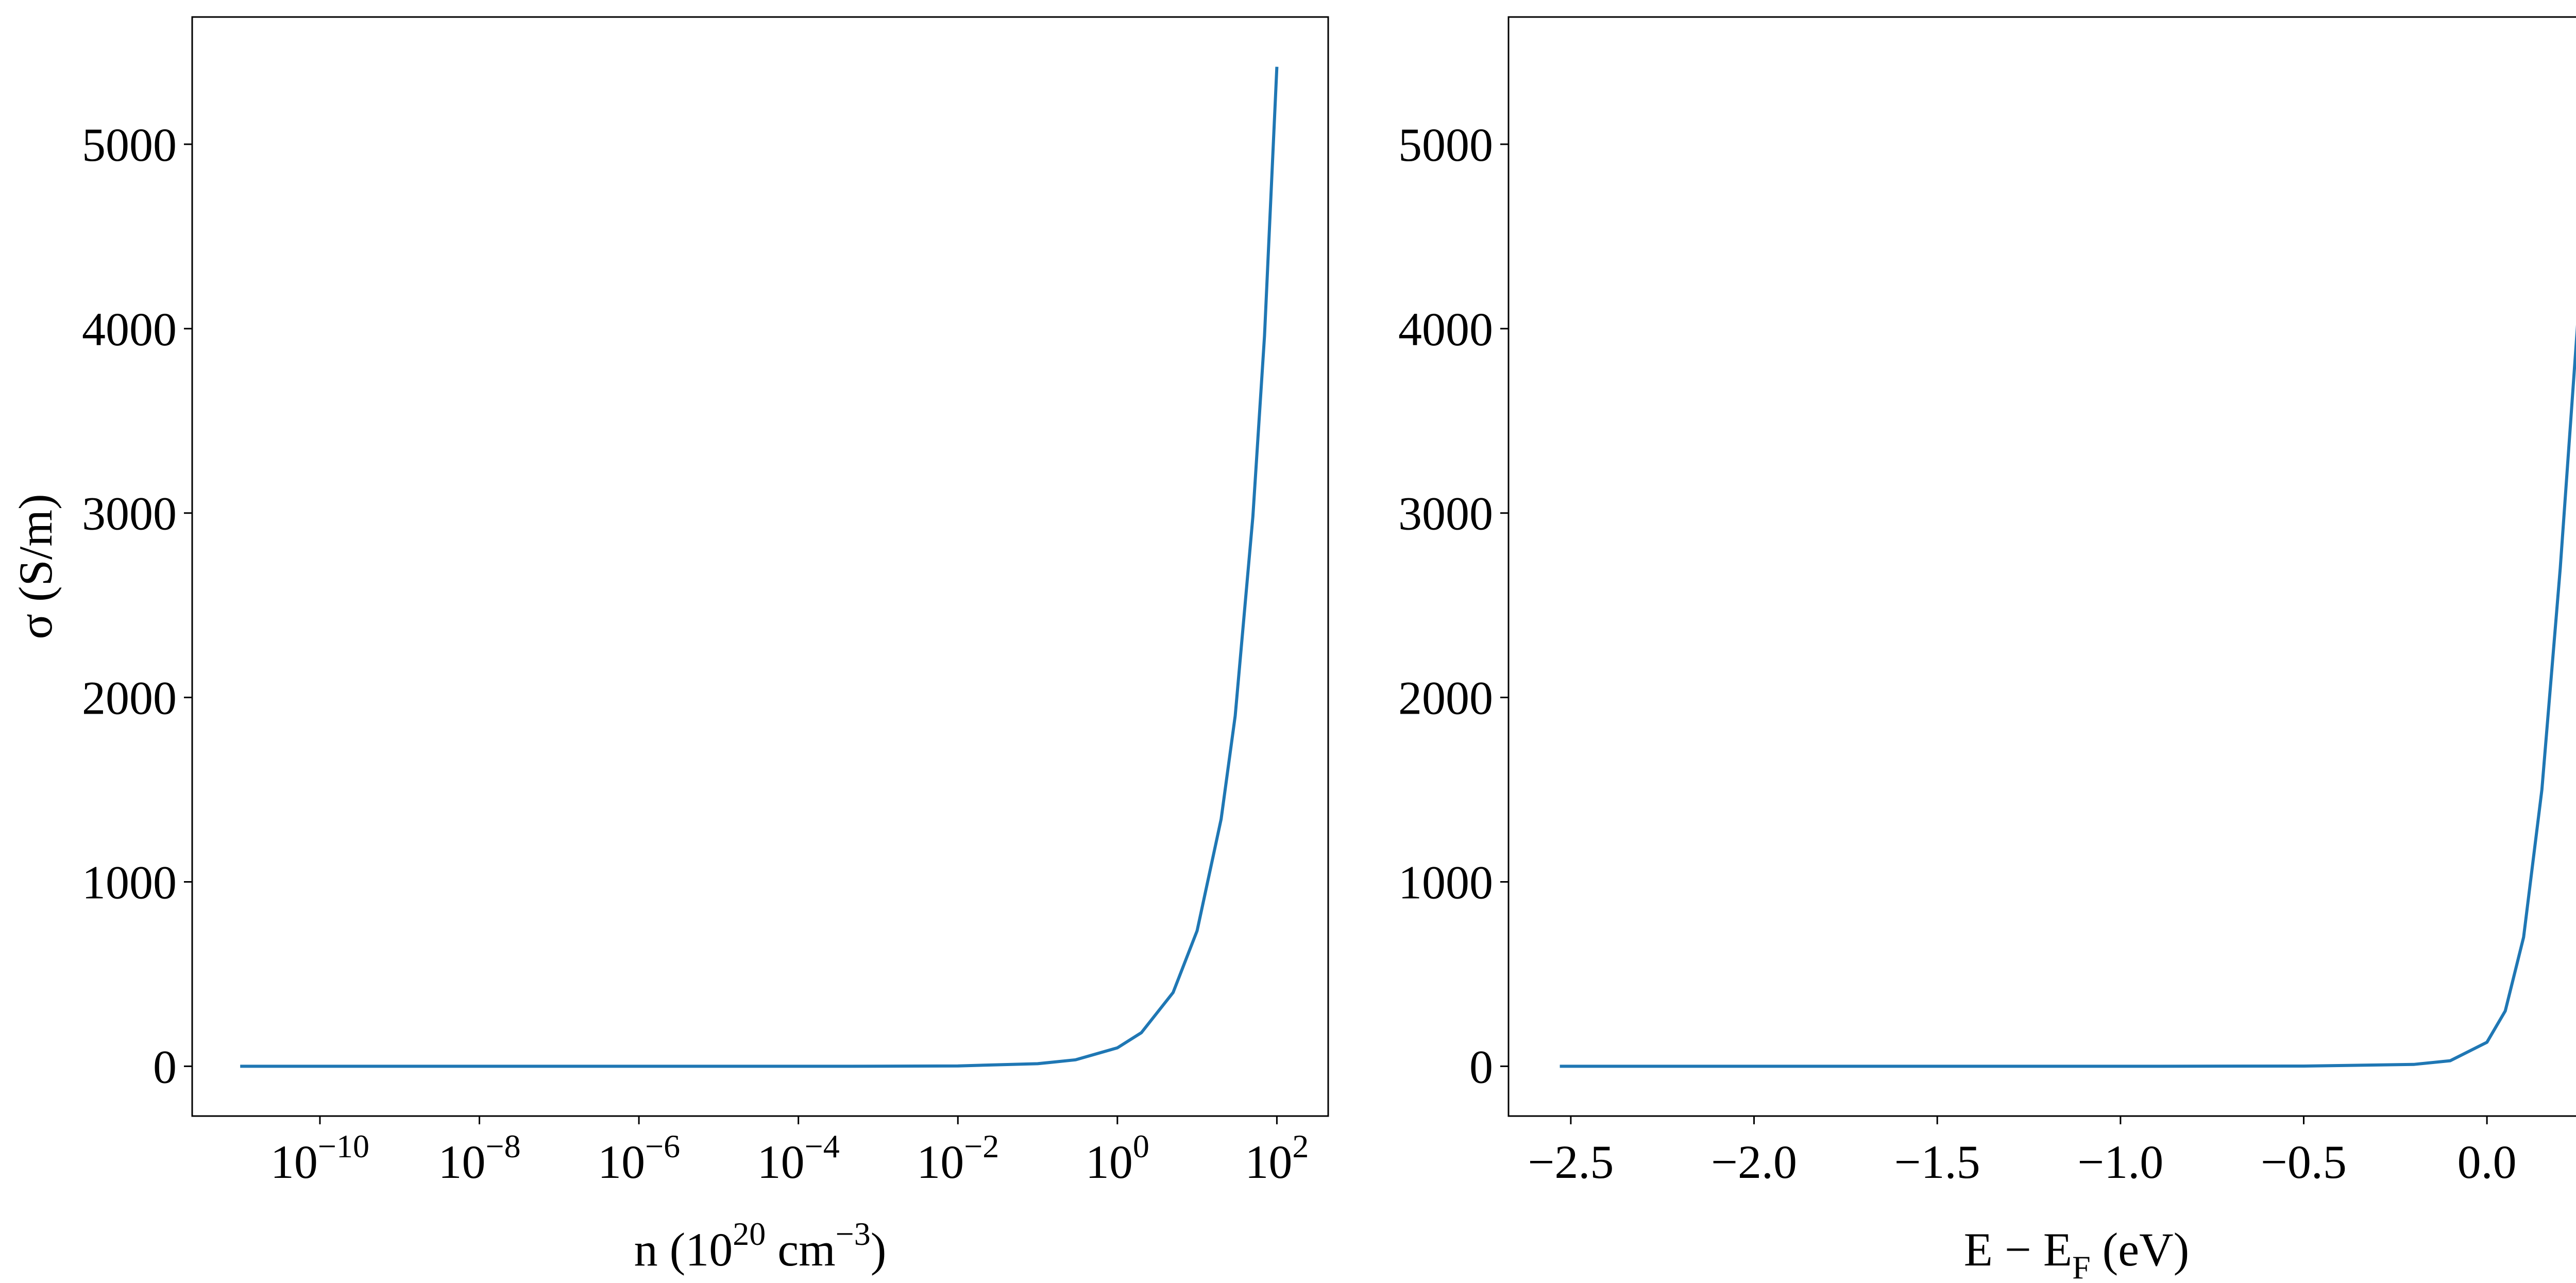  I want to click on x-tick-label: 10⁻⁶, so click(639, 1158).